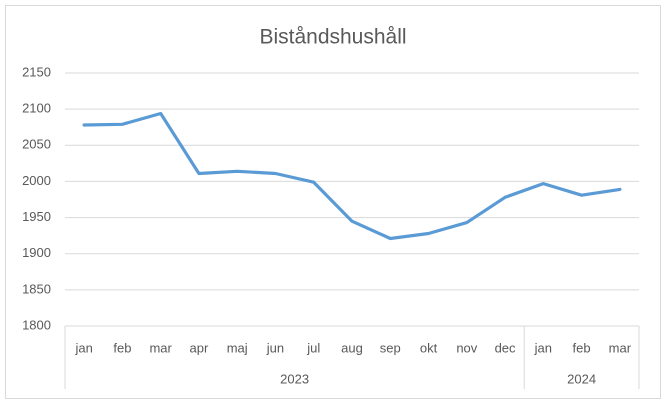 This screenshot has height=405, width=667. I want to click on y-tick-label: 1850, so click(36, 288).